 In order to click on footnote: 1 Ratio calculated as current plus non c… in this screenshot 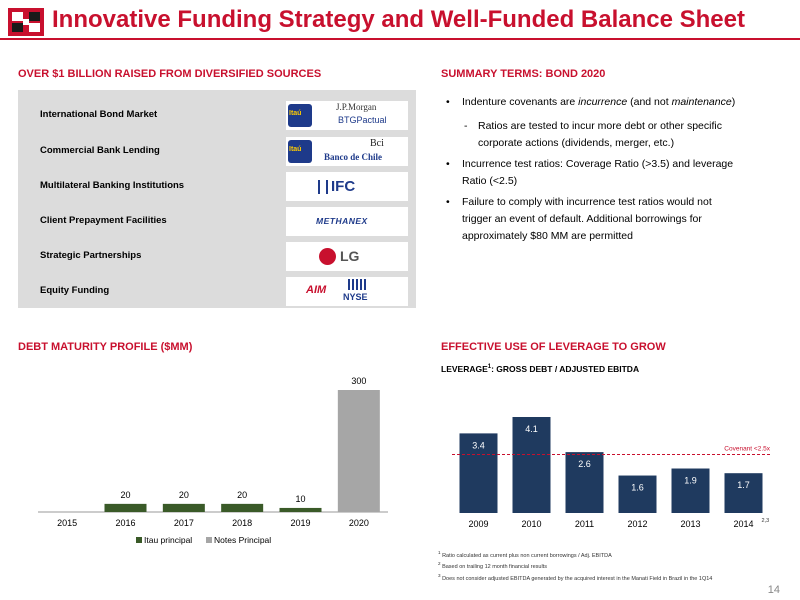, I will do `click(575, 554)`.